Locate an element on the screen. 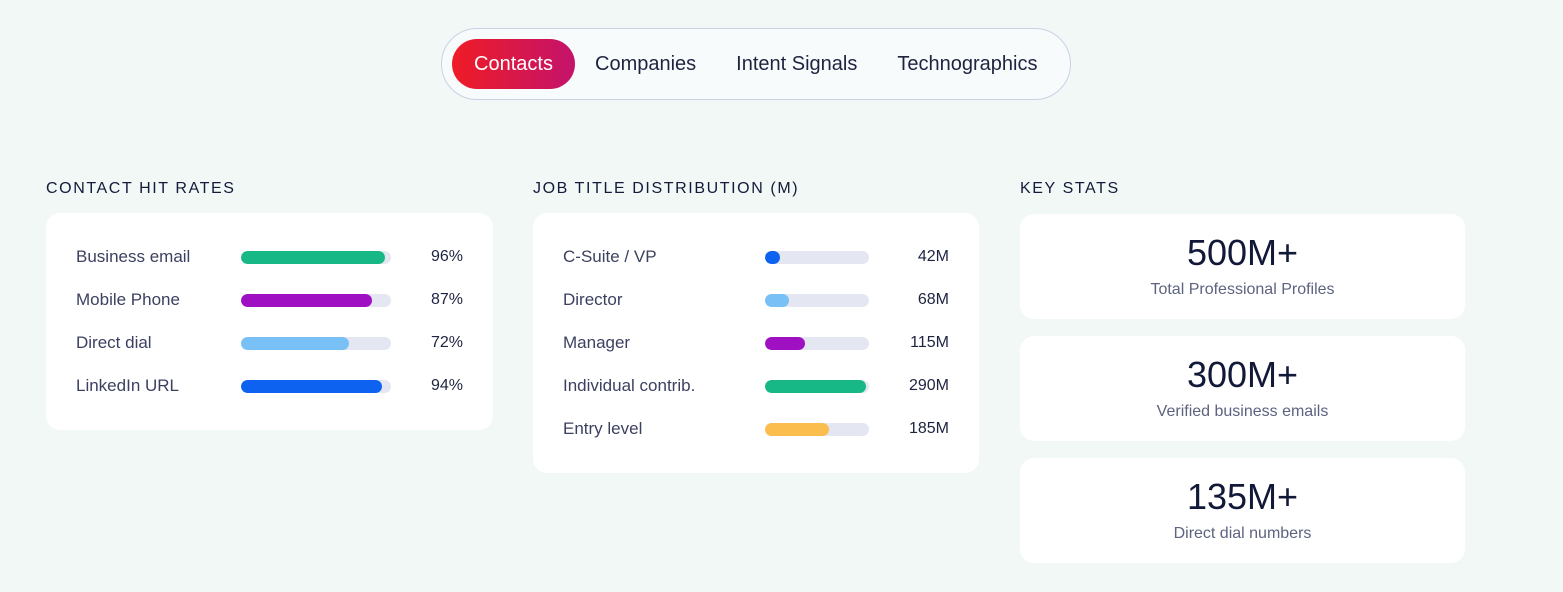  job-title-row: Manager 115M is located at coordinates (756, 343).